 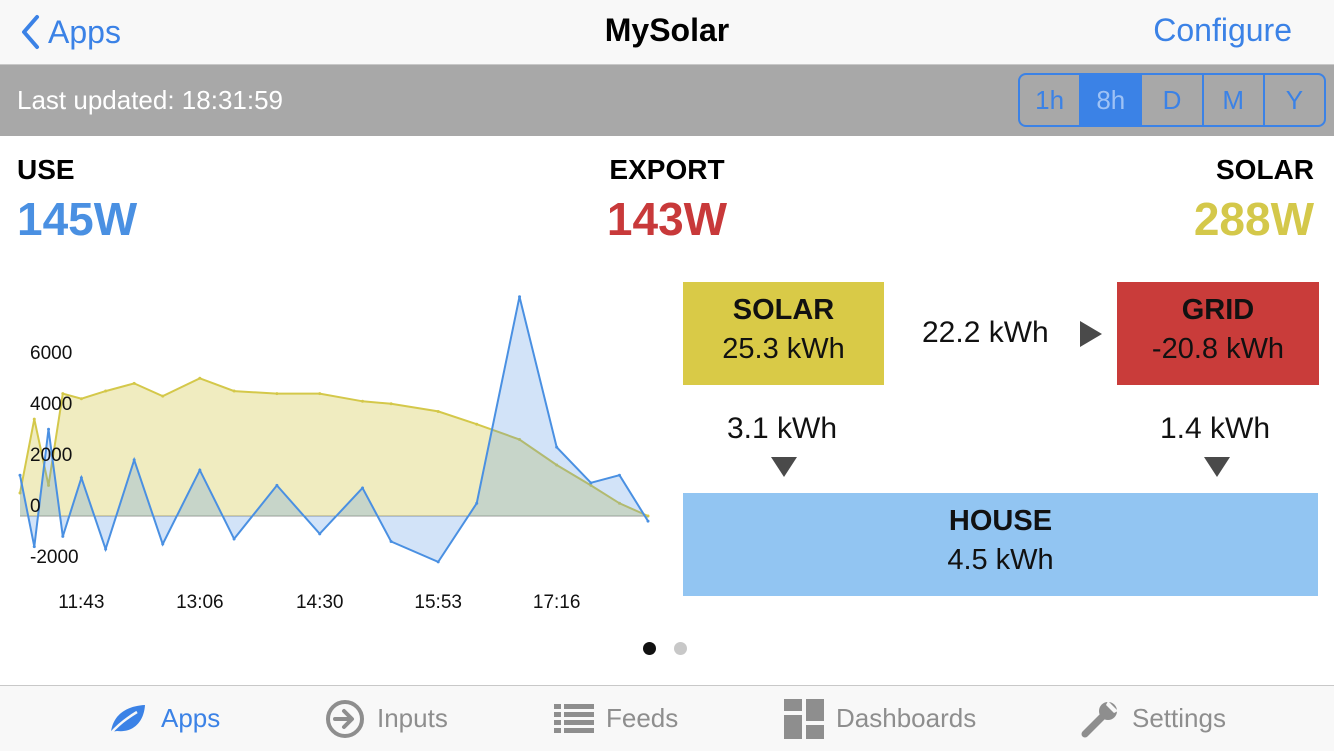 What do you see at coordinates (51, 404) in the screenshot?
I see `y-tick-label: 4000` at bounding box center [51, 404].